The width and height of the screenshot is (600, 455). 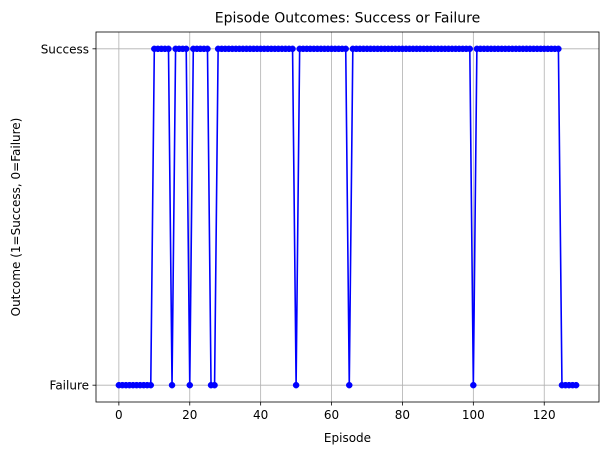 What do you see at coordinates (473, 415) in the screenshot?
I see `x-tick-label: 100` at bounding box center [473, 415].